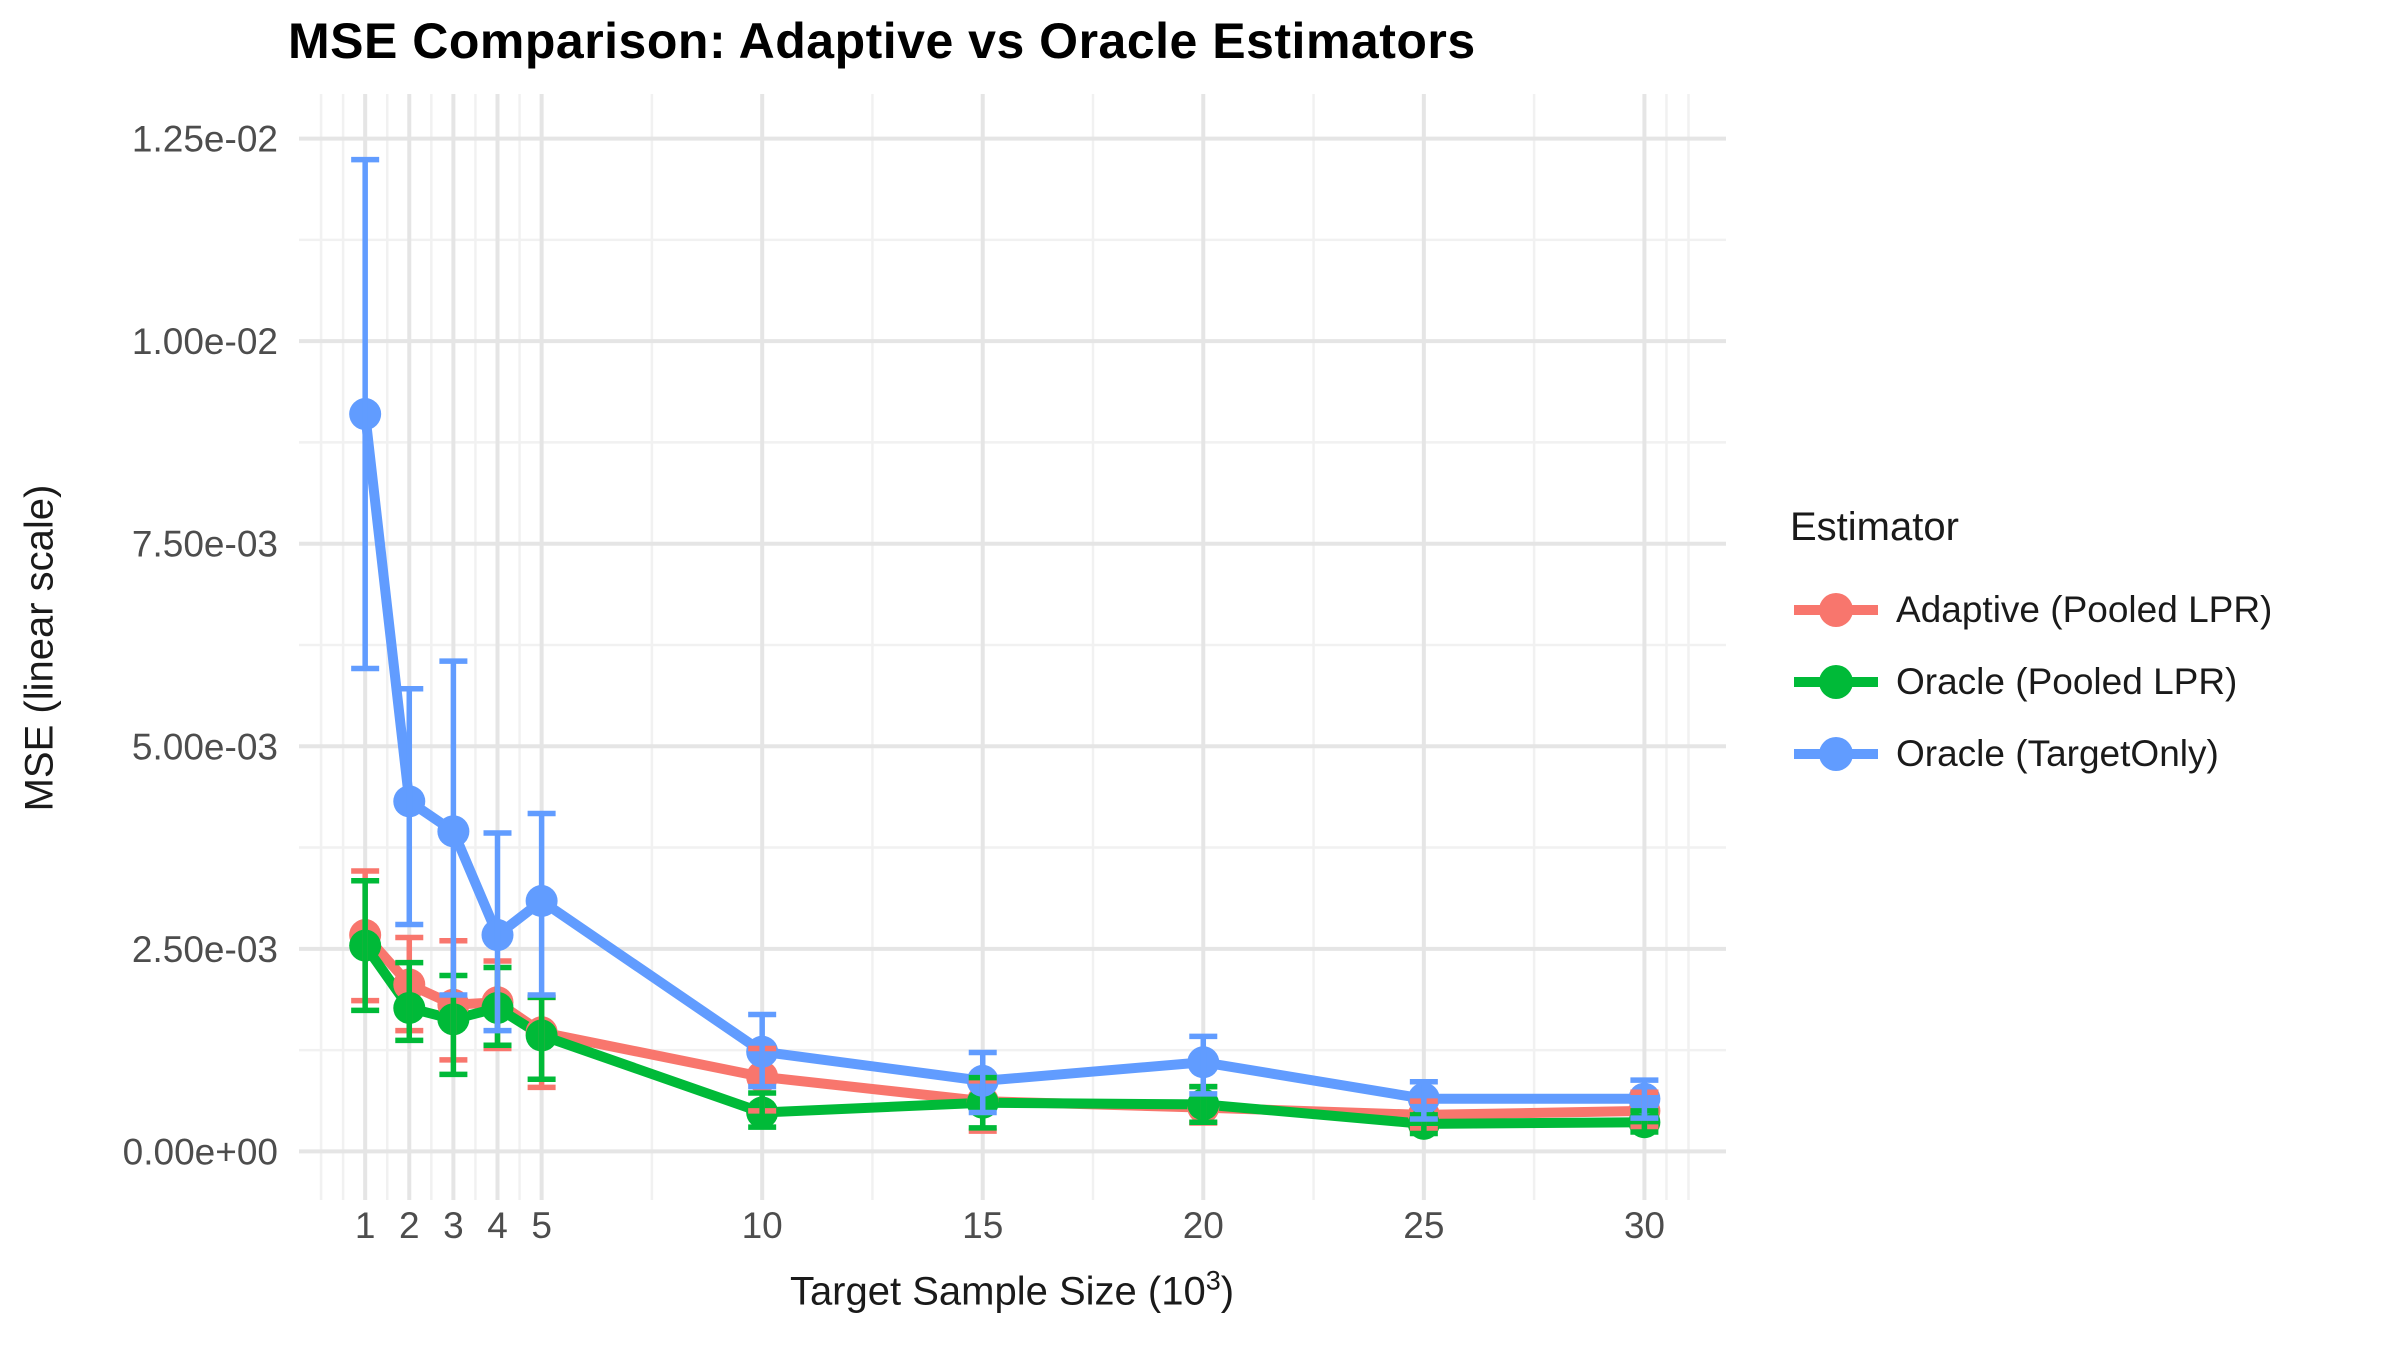 This screenshot has height=1350, width=2400. I want to click on x-axis-title-exponent: 3, so click(1213, 1280).